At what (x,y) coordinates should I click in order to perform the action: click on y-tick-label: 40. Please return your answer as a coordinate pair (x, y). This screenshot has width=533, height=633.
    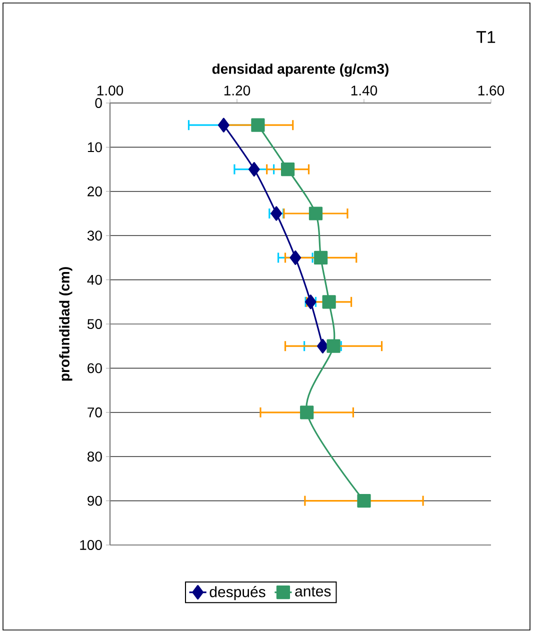
    Looking at the image, I should click on (94, 279).